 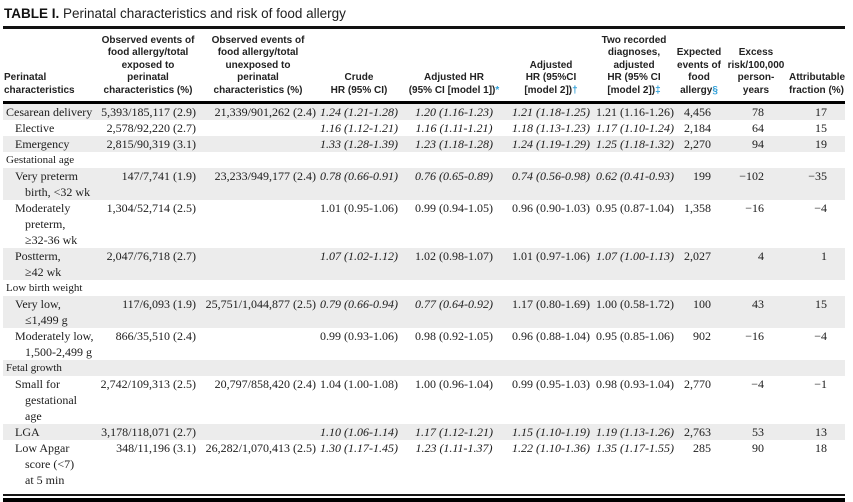 What do you see at coordinates (696, 90) in the screenshot?
I see `header-line: allergy` at bounding box center [696, 90].